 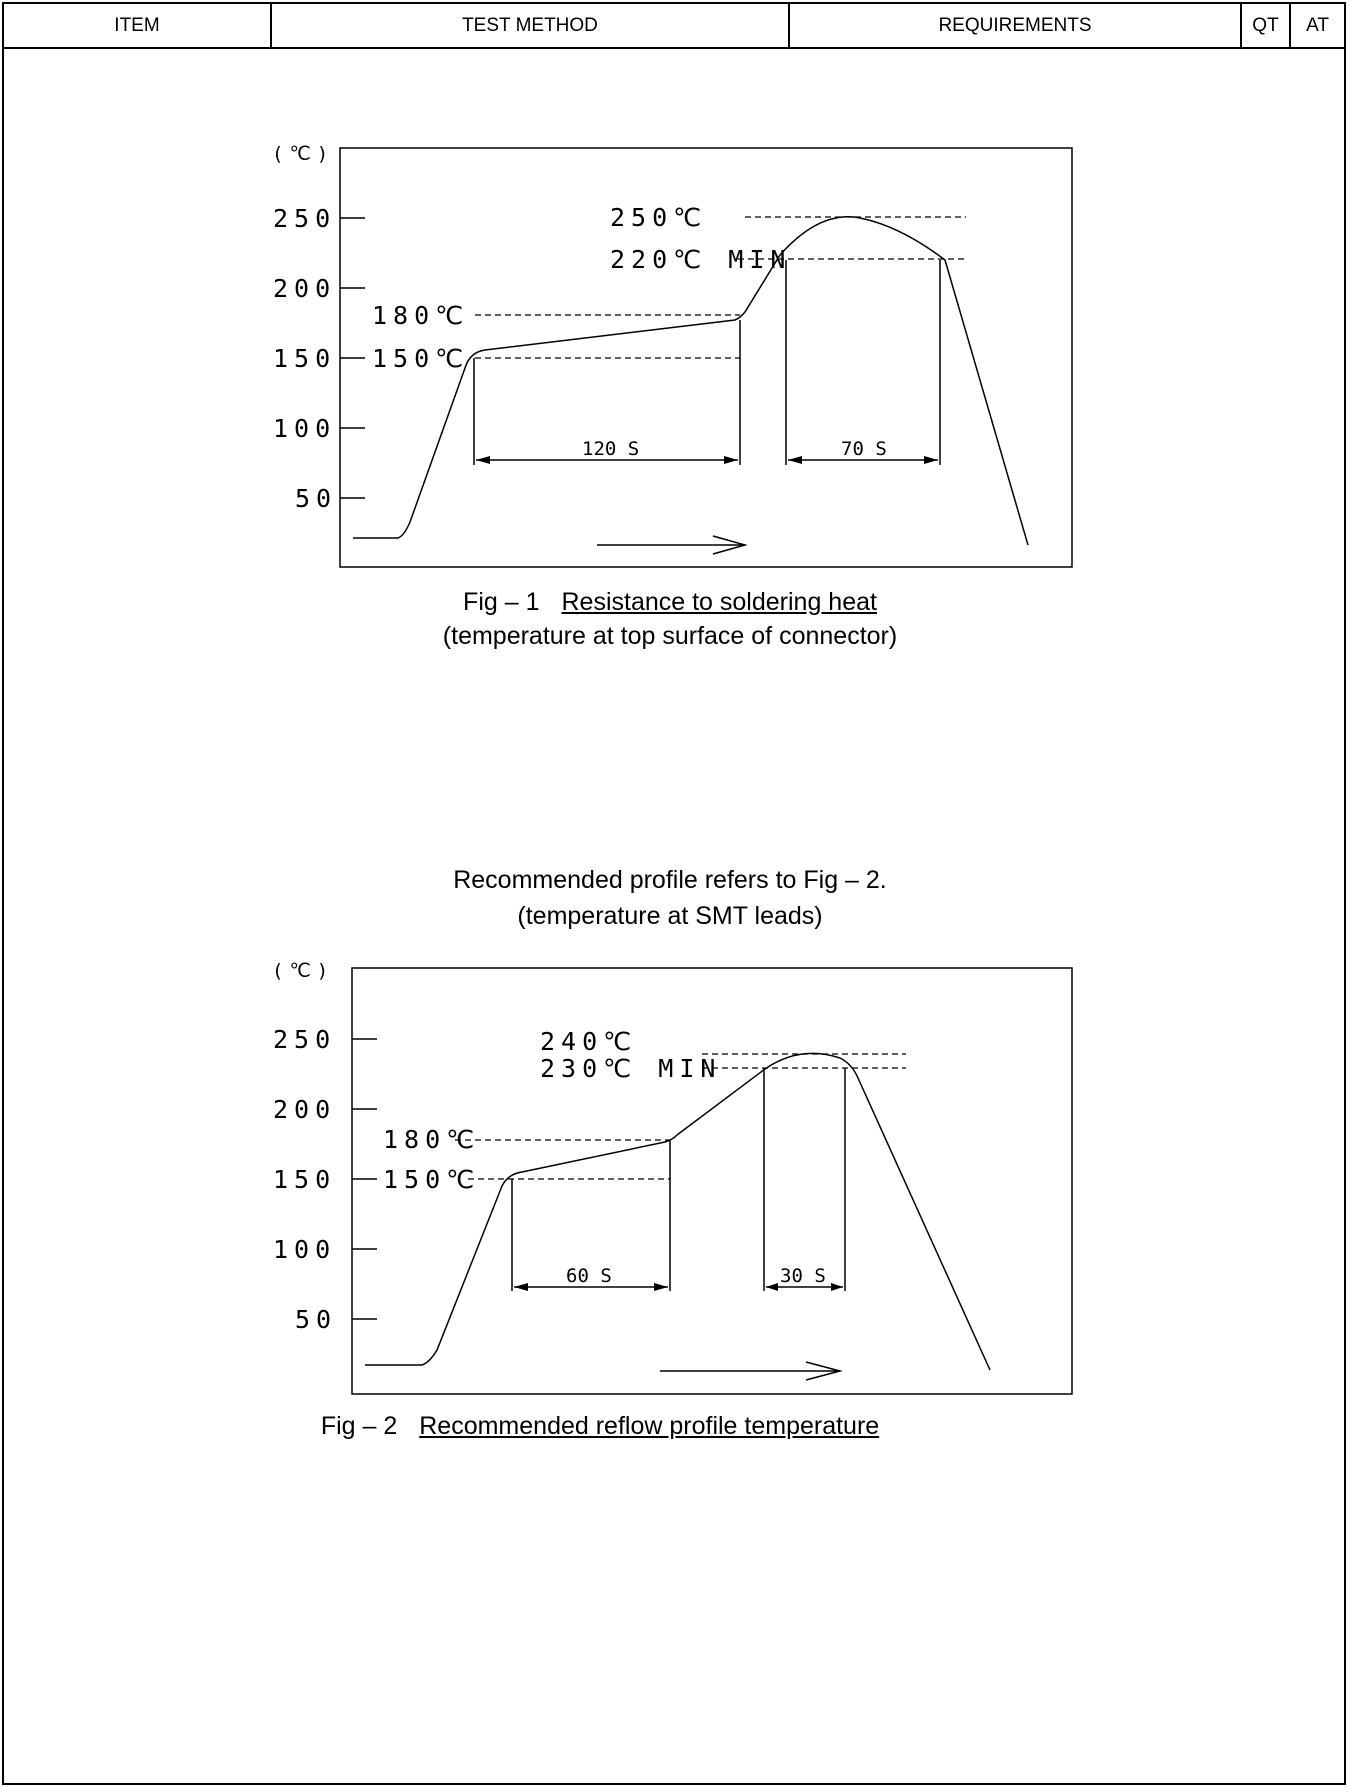 I want to click on fig2-intro-line2: (temperature at SMT leads), so click(x=670, y=916).